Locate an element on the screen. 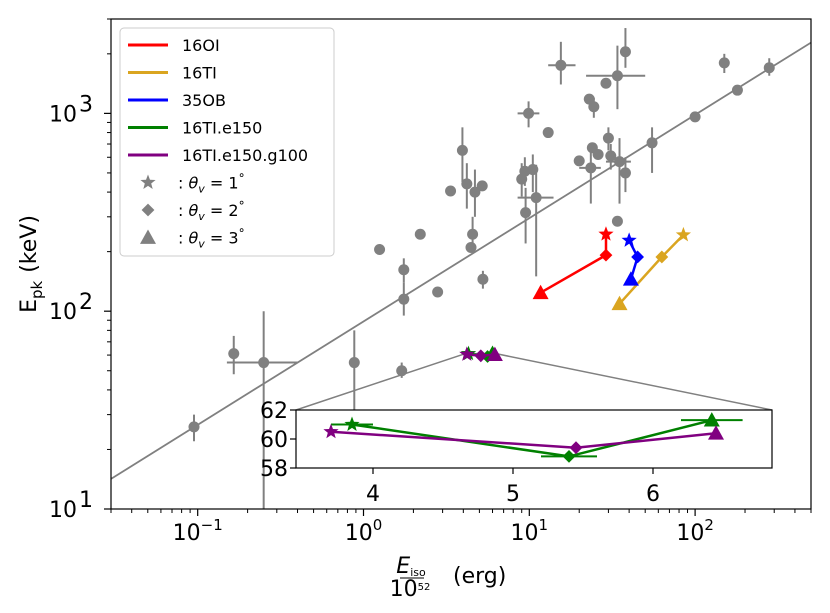  simulation-series is located at coordinates (575, 294).